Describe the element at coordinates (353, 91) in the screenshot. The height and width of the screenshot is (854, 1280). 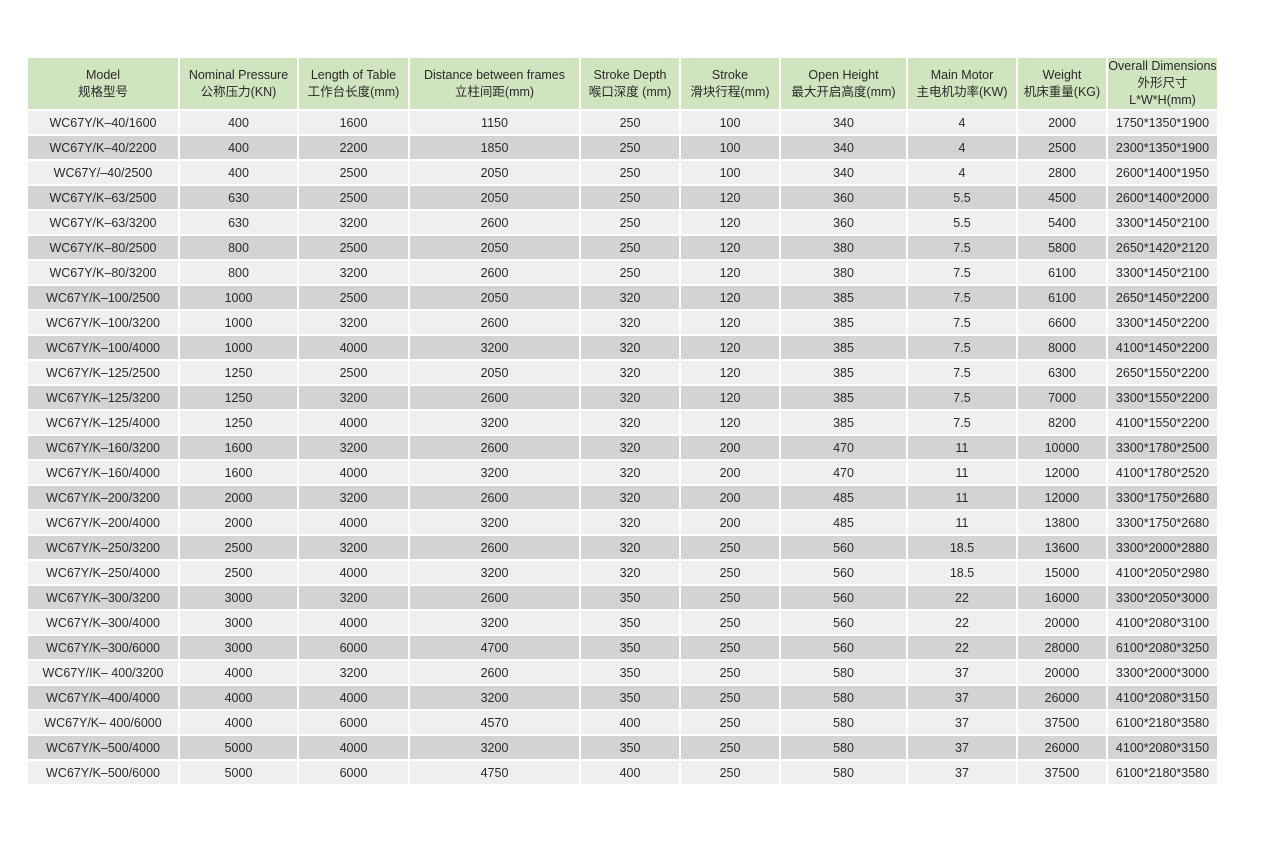
I see `header-label-zh: 工作台长度(mm)` at that location.